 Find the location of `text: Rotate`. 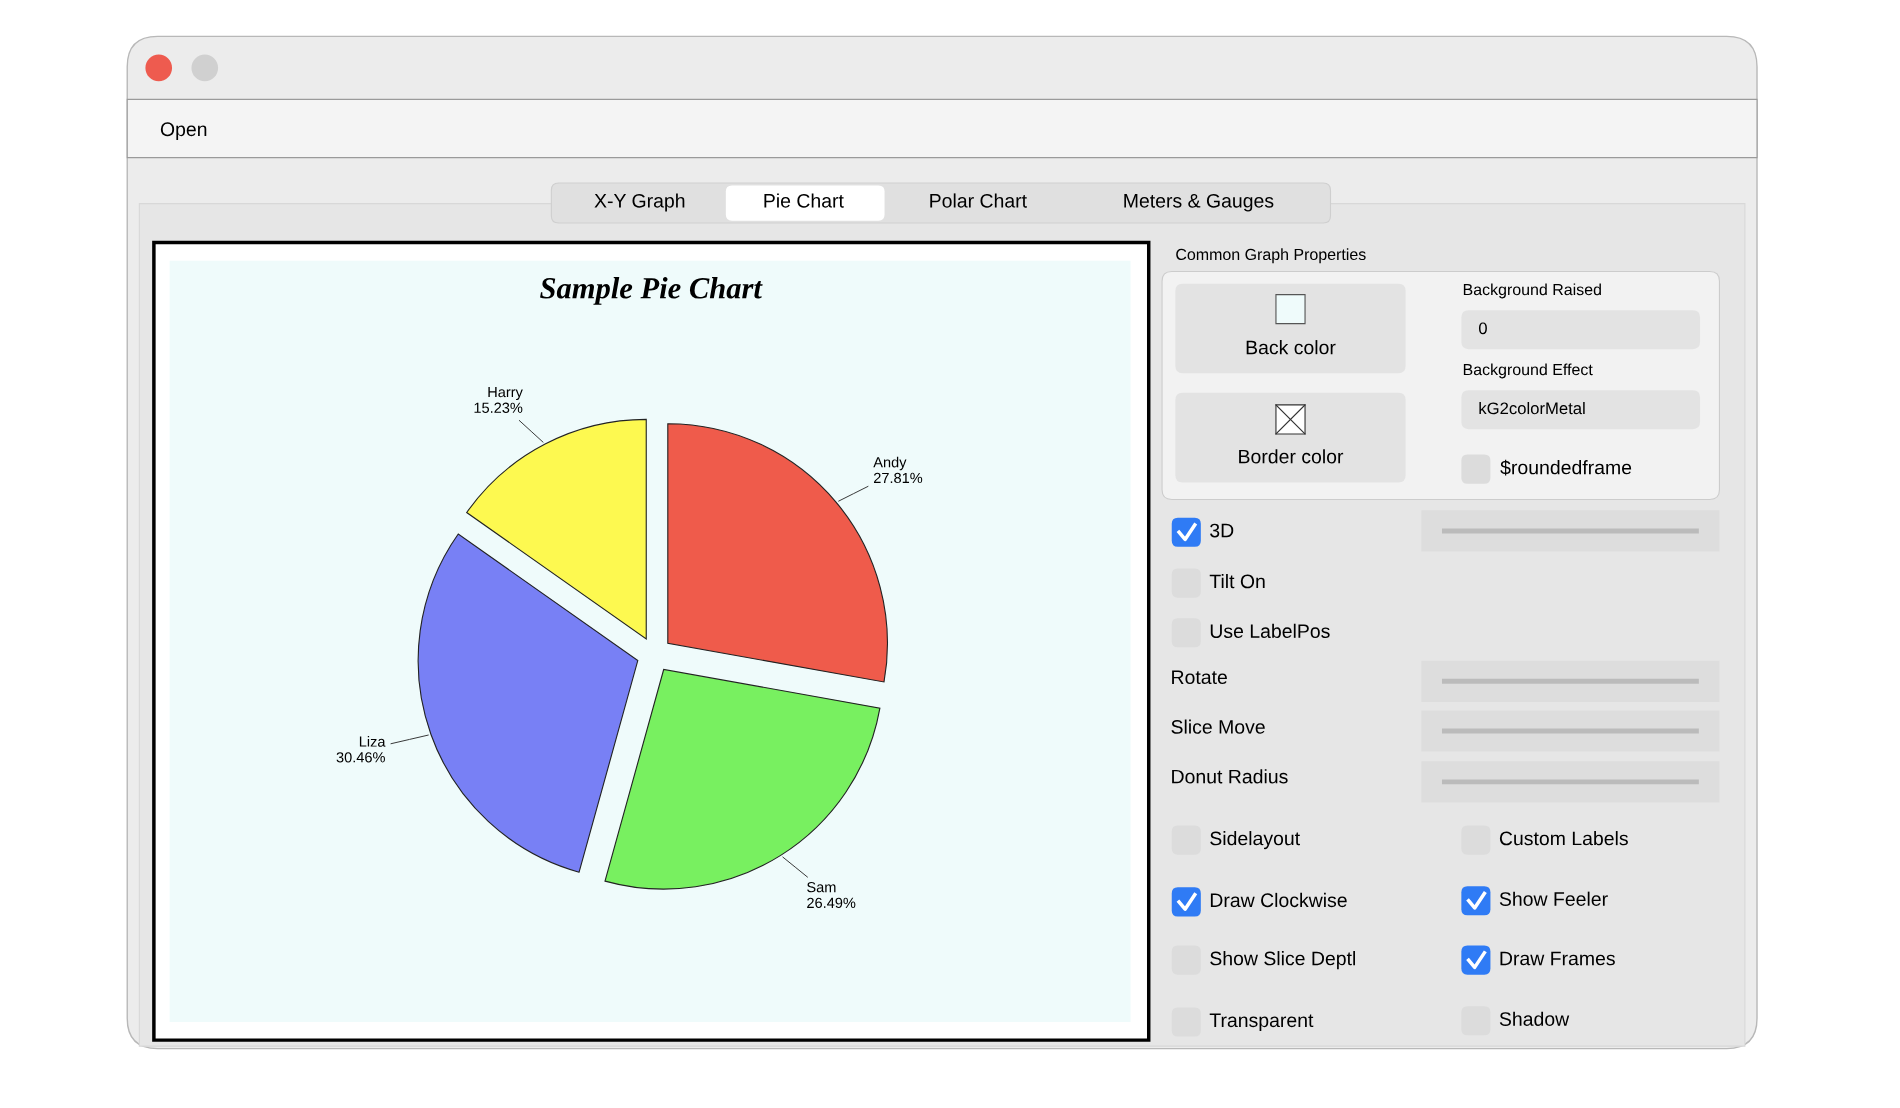

text: Rotate is located at coordinates (1199, 677).